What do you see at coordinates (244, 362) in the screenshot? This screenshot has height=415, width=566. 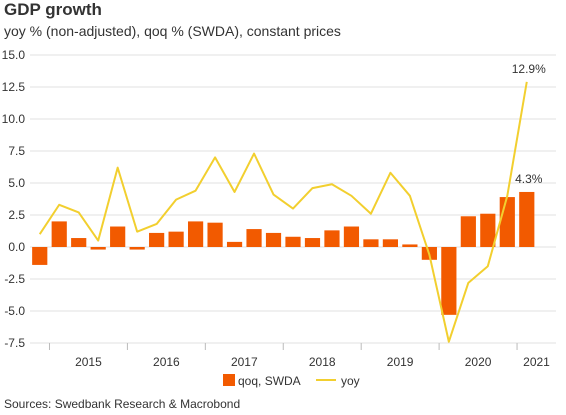 I see `x-tick-label: 2017` at bounding box center [244, 362].